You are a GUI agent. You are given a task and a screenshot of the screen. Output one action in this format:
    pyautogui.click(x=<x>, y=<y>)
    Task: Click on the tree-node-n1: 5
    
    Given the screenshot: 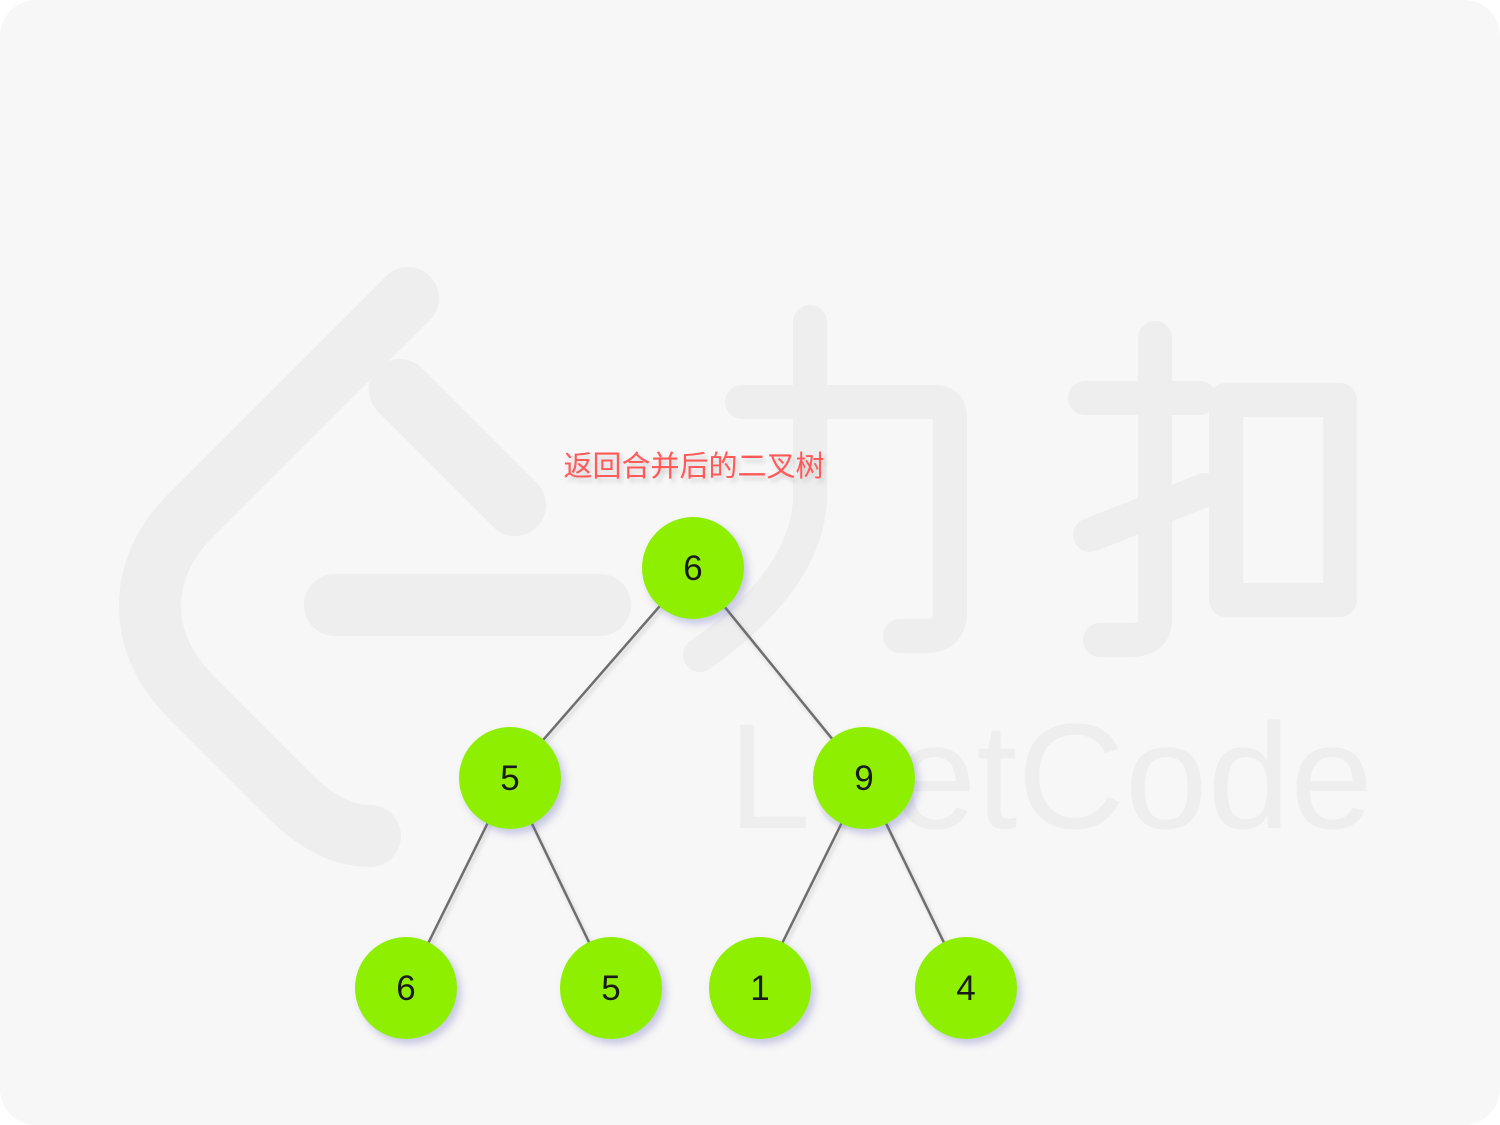 What is the action you would take?
    pyautogui.click(x=510, y=778)
    